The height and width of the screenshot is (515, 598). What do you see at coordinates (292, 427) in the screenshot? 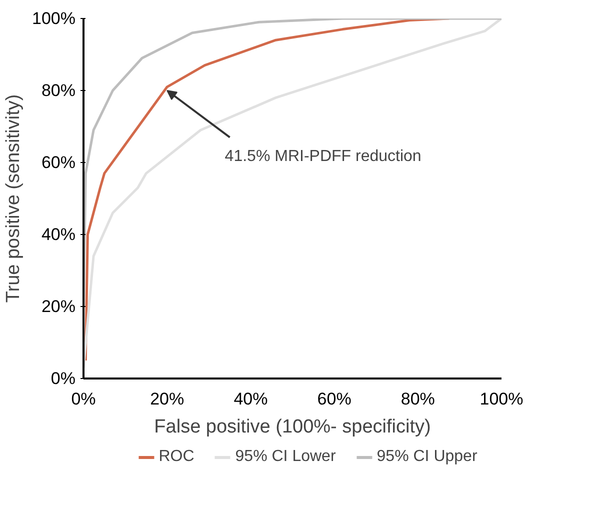
I see `x-axis-title: False positive (100%- specificity)` at bounding box center [292, 427].